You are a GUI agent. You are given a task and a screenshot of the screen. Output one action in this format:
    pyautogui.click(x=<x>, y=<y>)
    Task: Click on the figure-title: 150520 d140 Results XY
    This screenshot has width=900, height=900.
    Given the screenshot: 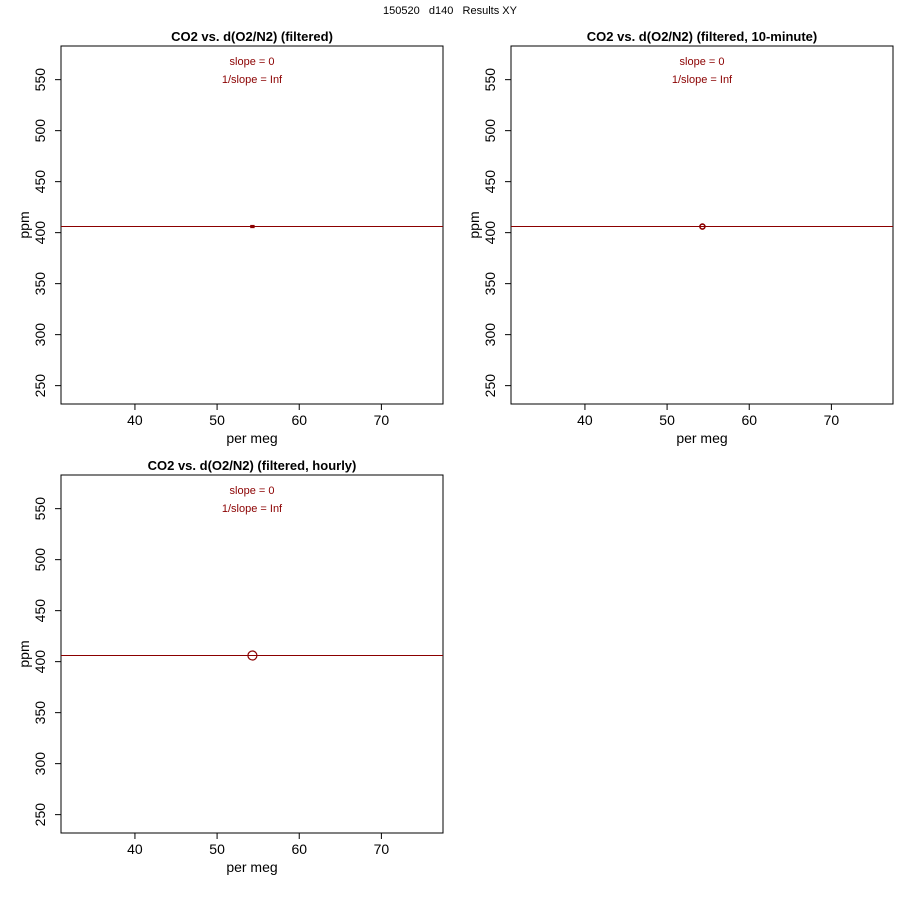 What is the action you would take?
    pyautogui.click(x=450, y=11)
    